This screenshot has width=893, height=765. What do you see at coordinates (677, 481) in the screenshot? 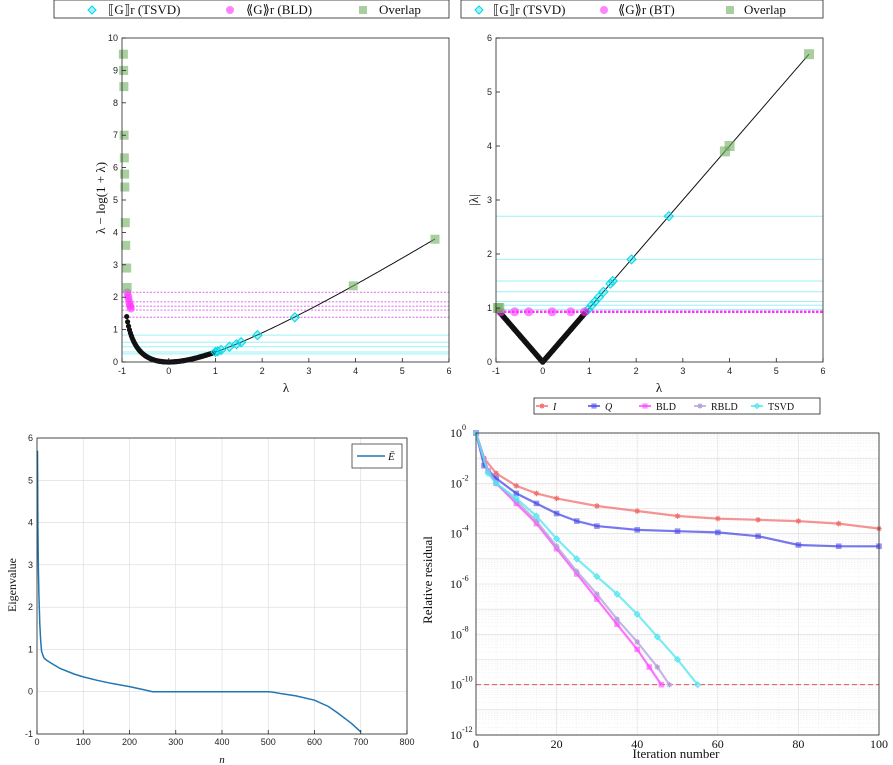
I see `panel-d-series-line` at bounding box center [677, 481].